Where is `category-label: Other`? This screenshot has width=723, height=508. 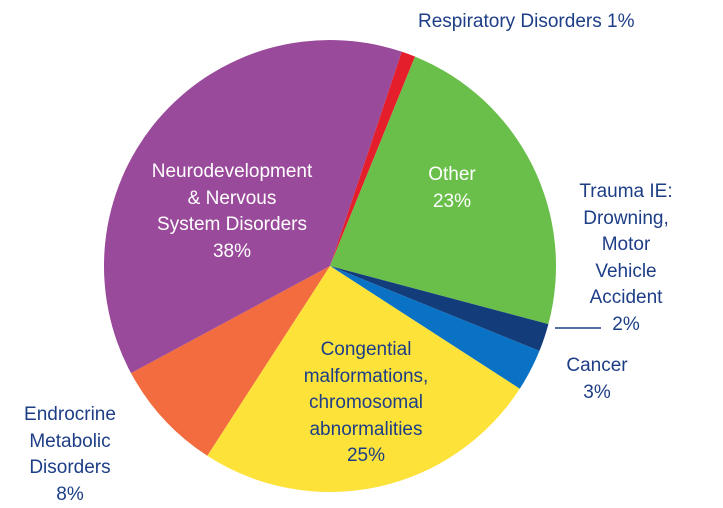
category-label: Other is located at coordinates (452, 174).